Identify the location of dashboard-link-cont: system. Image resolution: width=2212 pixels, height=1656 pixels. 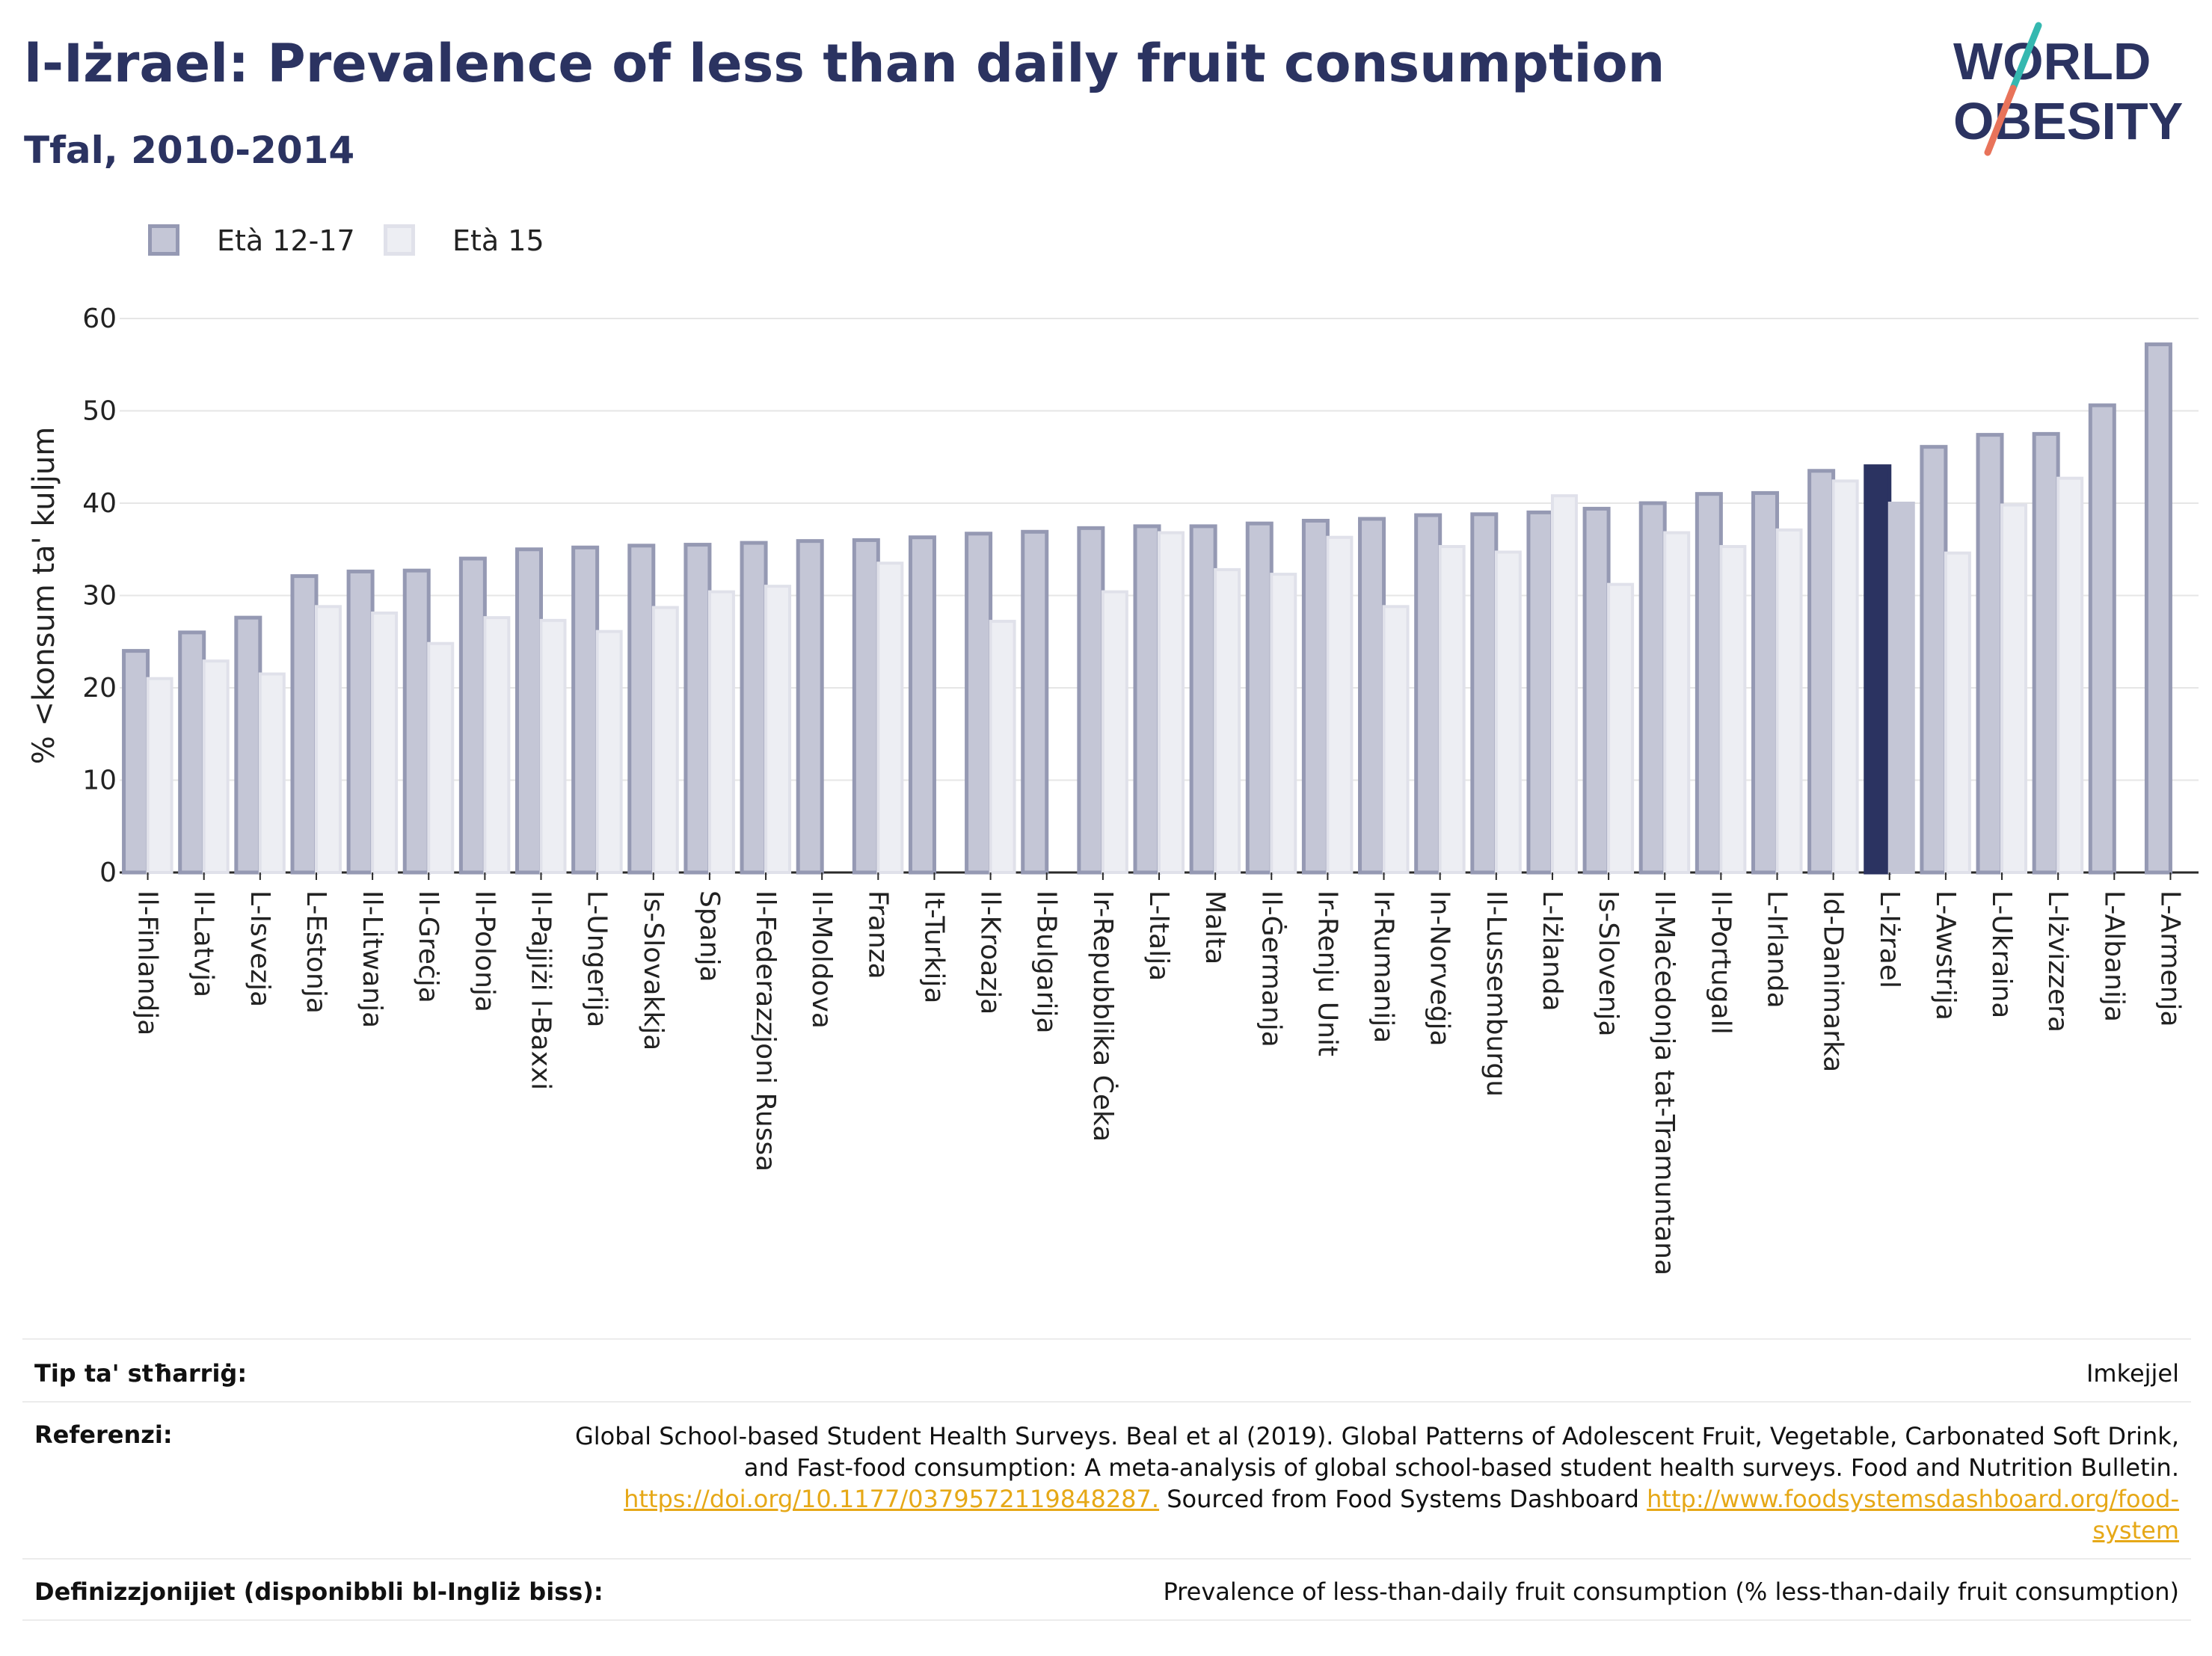
(2135, 1530).